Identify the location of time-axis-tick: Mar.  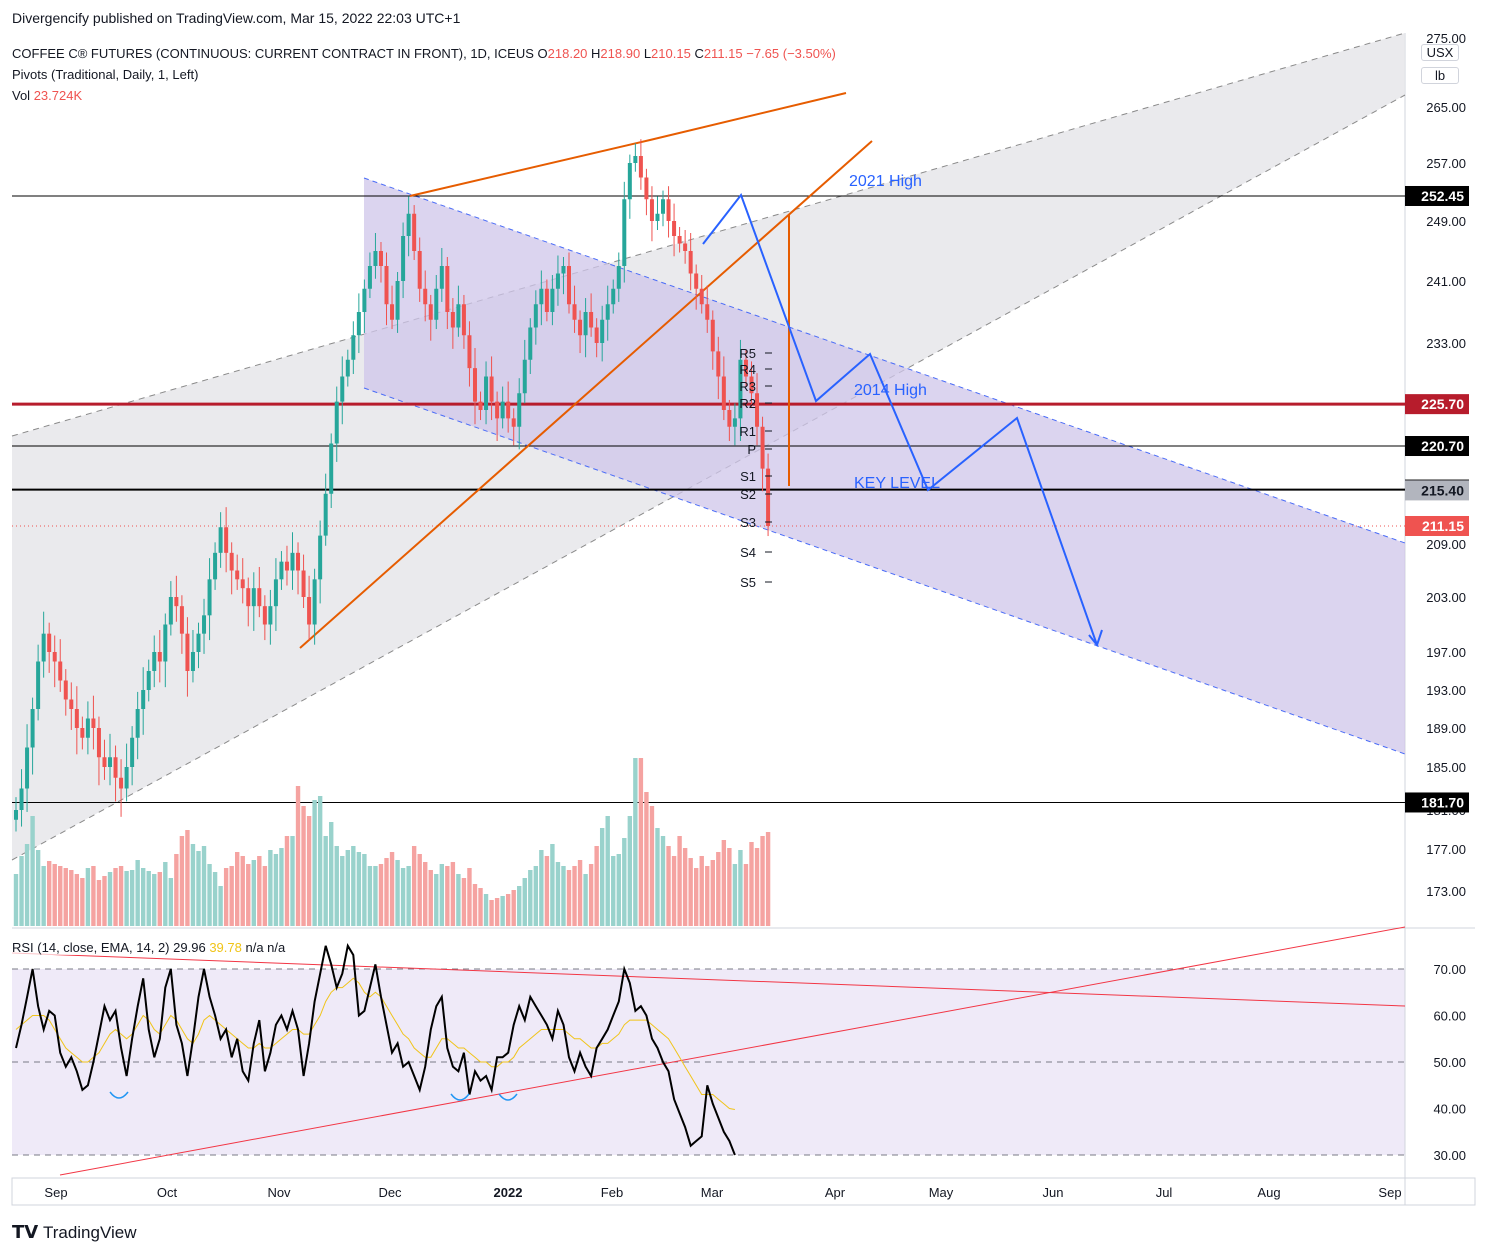
(712, 1192).